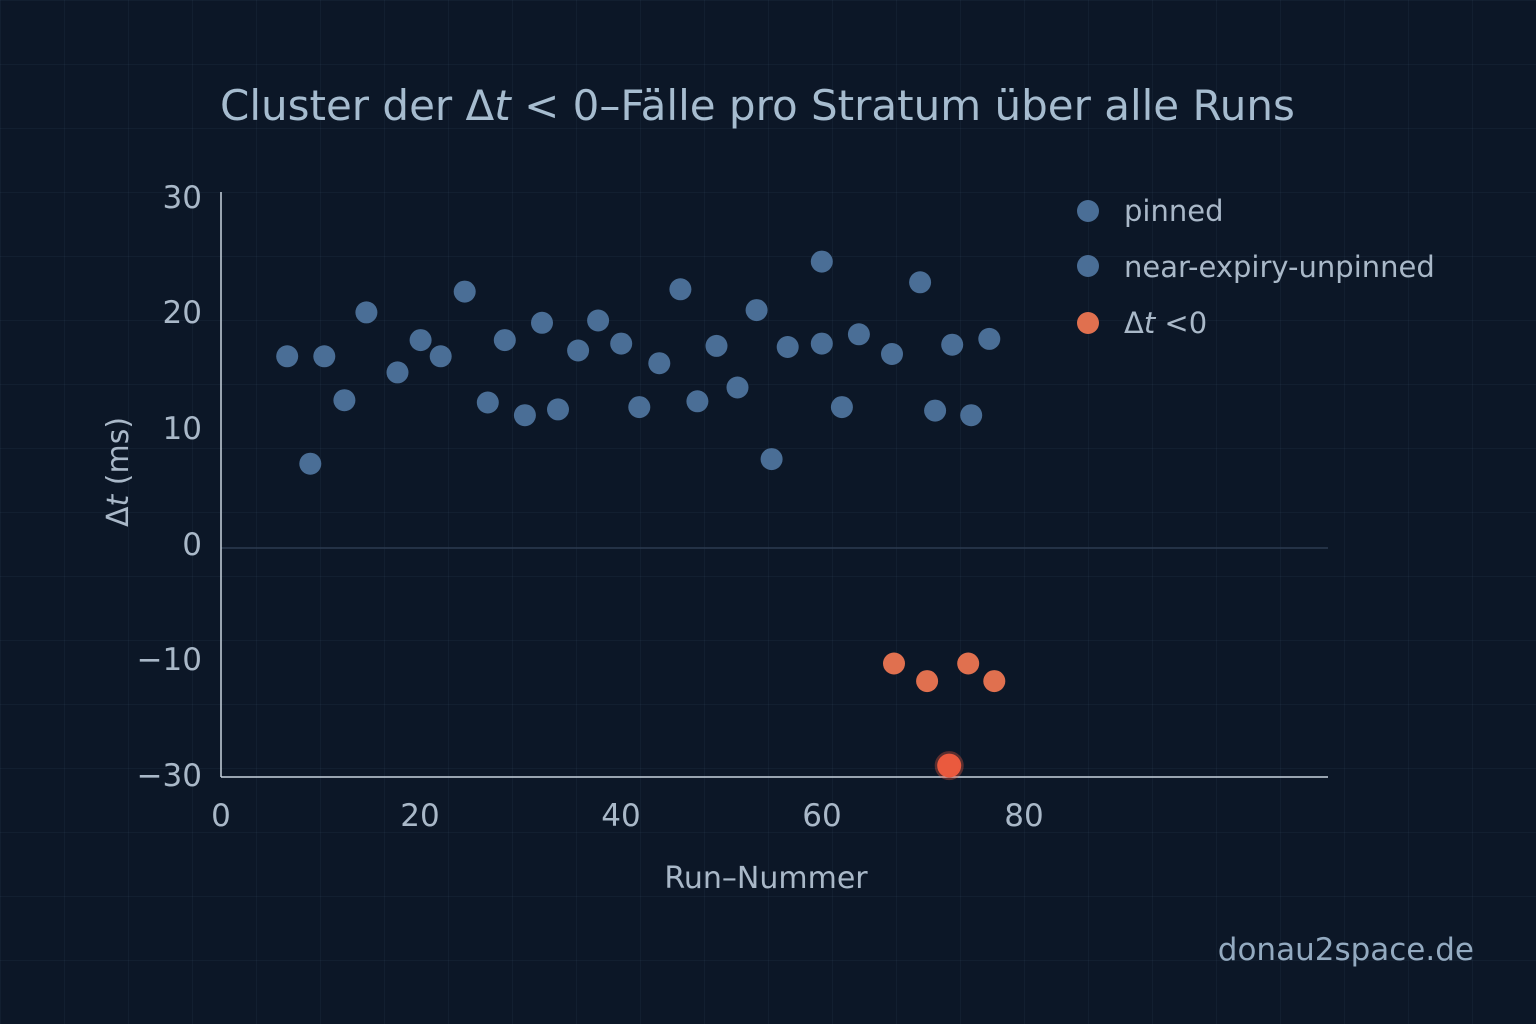  What do you see at coordinates (620, 816) in the screenshot?
I see `x-tick-label: 40` at bounding box center [620, 816].